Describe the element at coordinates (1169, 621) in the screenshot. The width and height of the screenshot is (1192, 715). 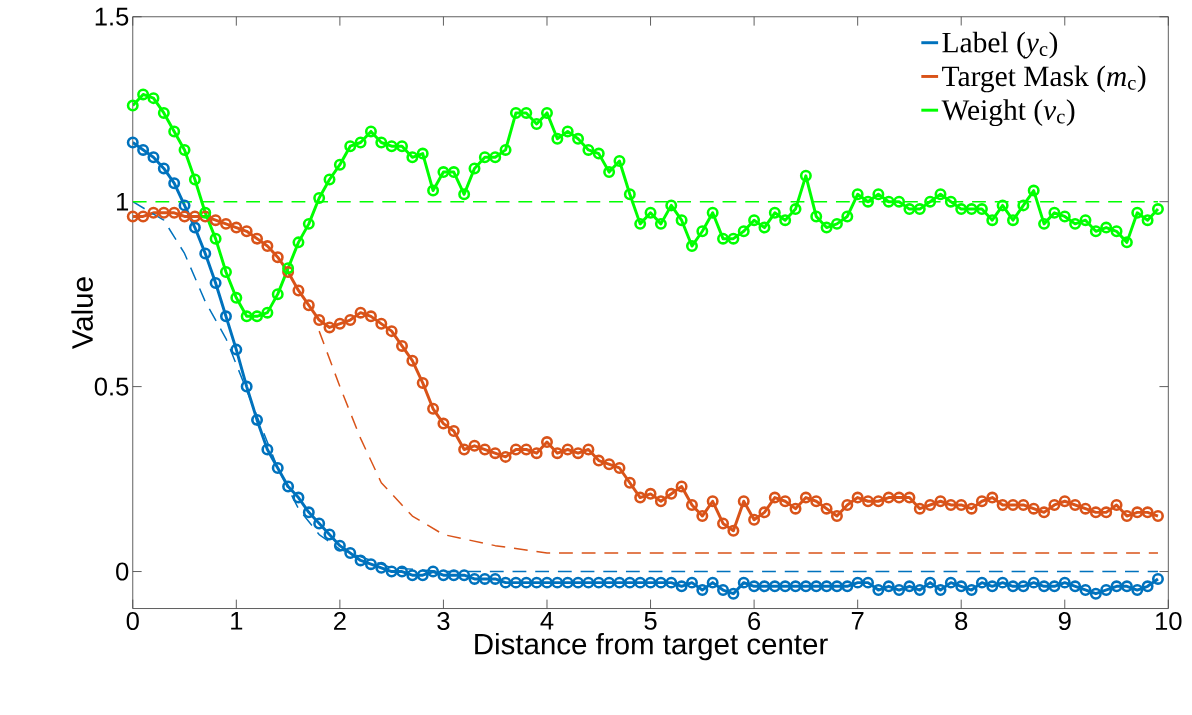
I see `x-tick-label: 10` at that location.